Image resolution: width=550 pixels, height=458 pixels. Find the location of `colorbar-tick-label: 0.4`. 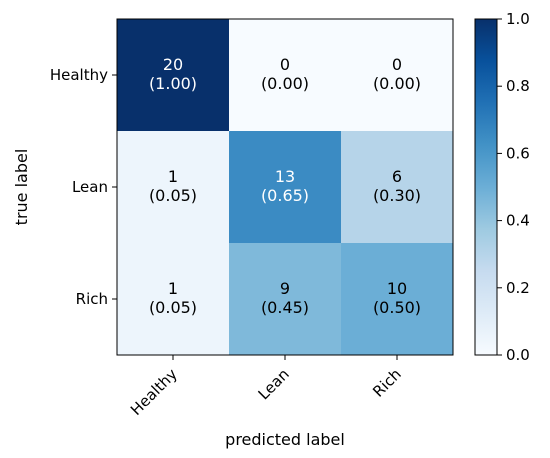

colorbar-tick-label: 0.4 is located at coordinates (518, 221).